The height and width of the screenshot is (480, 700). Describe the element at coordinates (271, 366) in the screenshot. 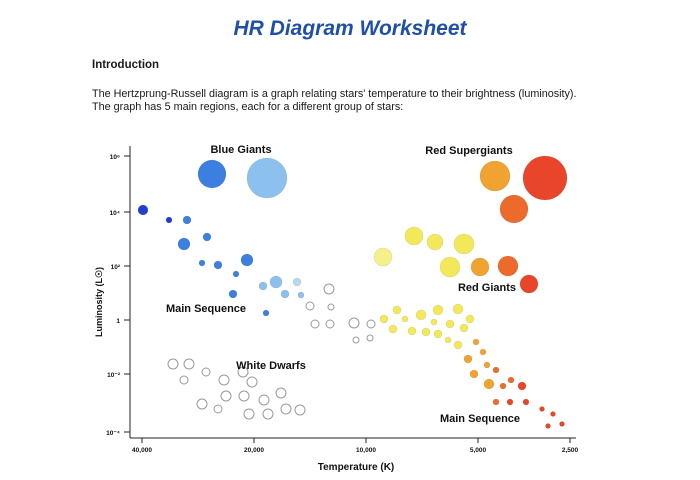

I see `region-label-white-dwarfs: White Dwarfs` at that location.